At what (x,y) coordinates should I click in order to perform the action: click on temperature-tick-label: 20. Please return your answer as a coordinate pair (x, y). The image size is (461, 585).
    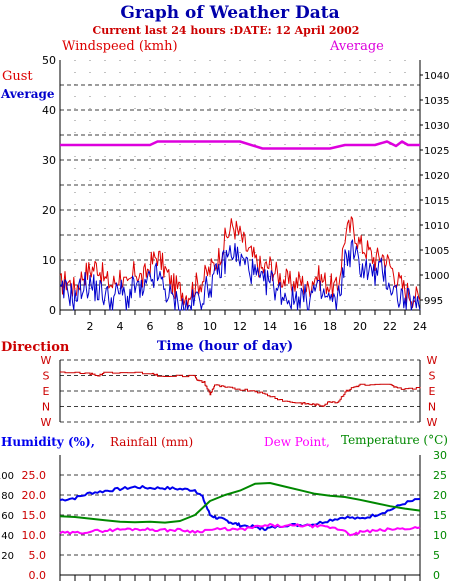
    Looking at the image, I should click on (440, 495).